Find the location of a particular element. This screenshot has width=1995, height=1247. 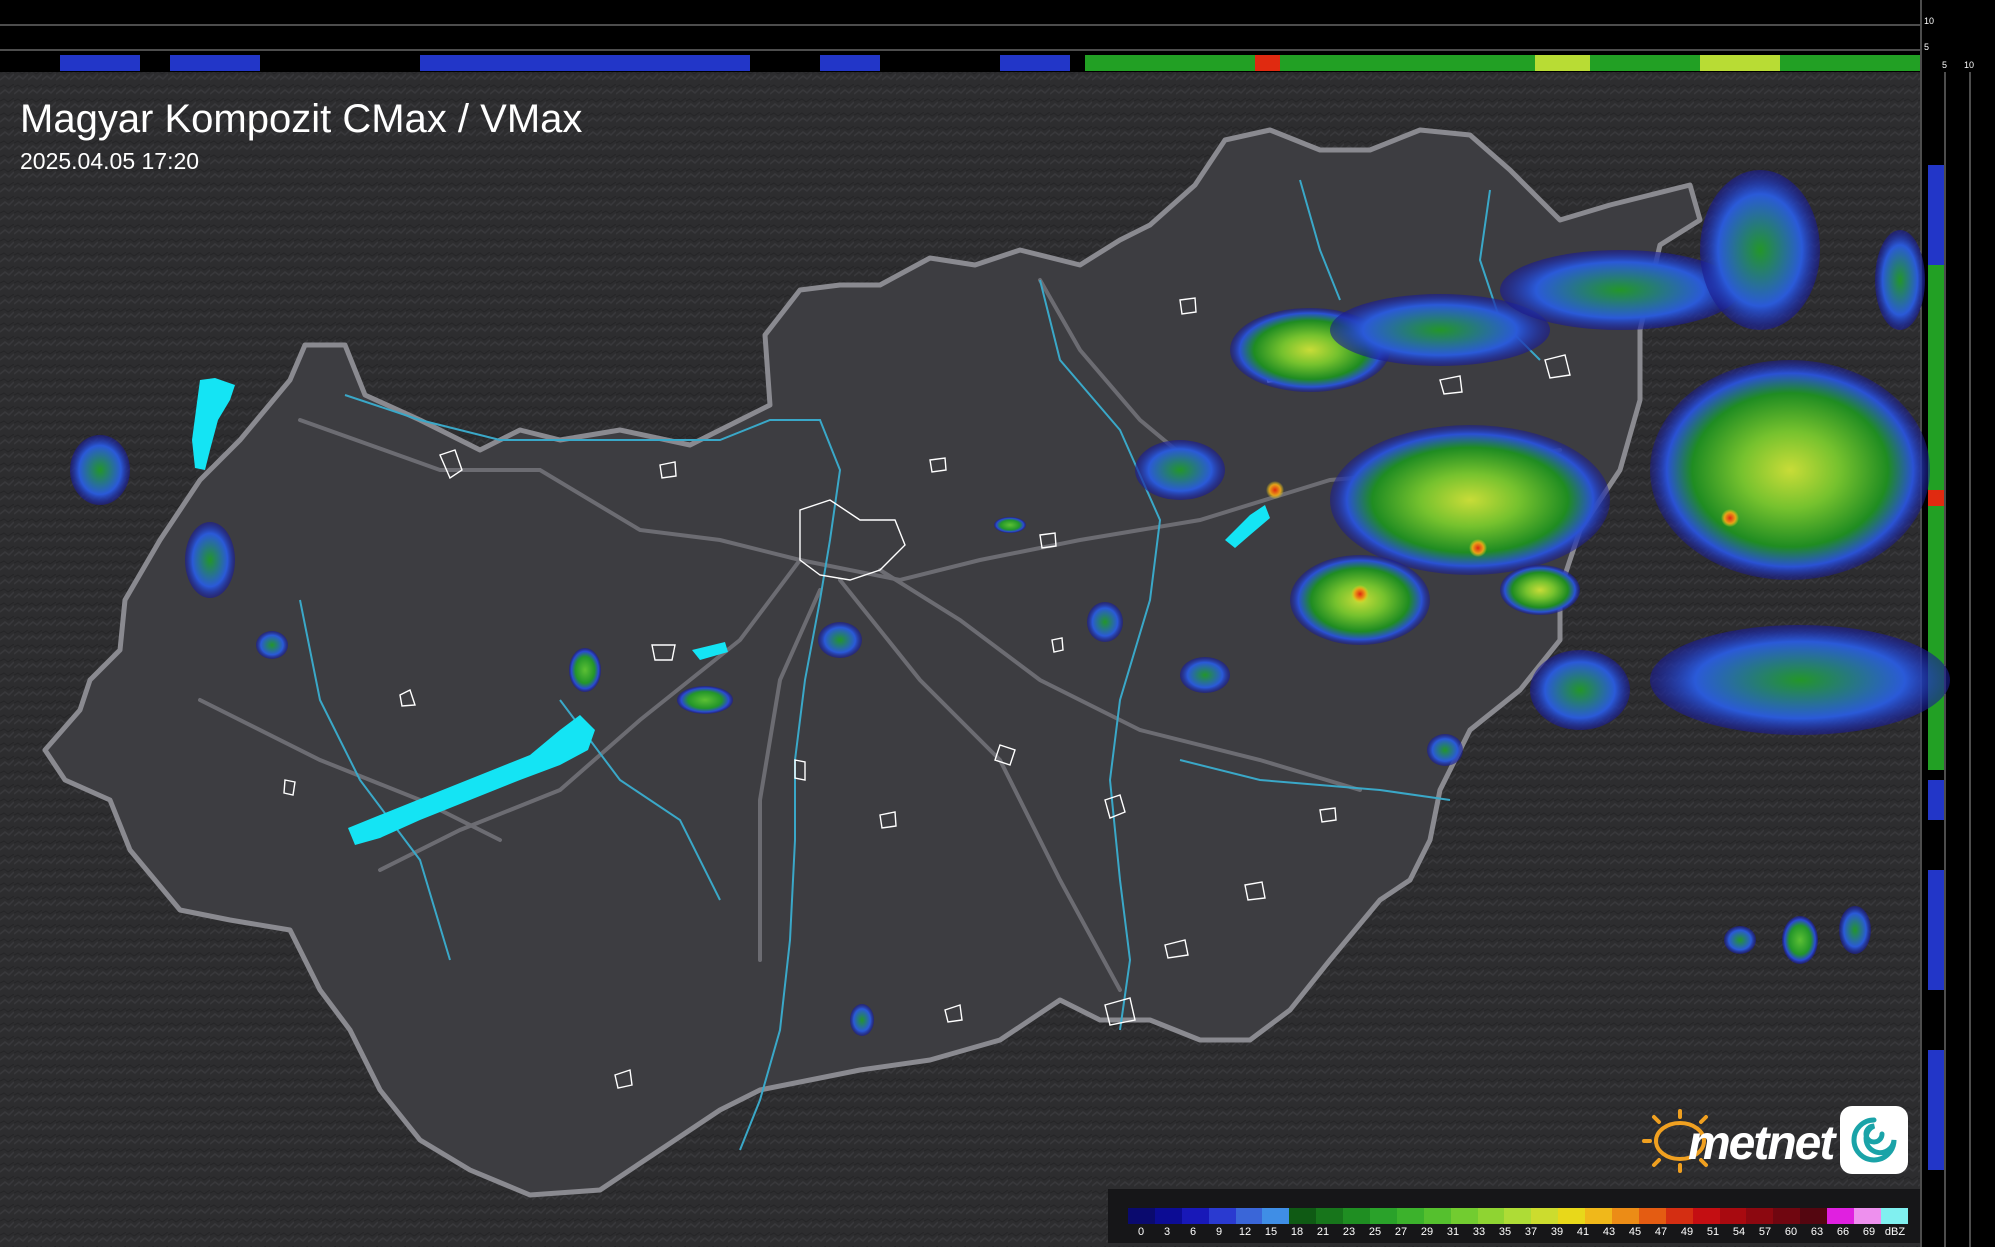

legend-label: 35 is located at coordinates (1505, 1232).